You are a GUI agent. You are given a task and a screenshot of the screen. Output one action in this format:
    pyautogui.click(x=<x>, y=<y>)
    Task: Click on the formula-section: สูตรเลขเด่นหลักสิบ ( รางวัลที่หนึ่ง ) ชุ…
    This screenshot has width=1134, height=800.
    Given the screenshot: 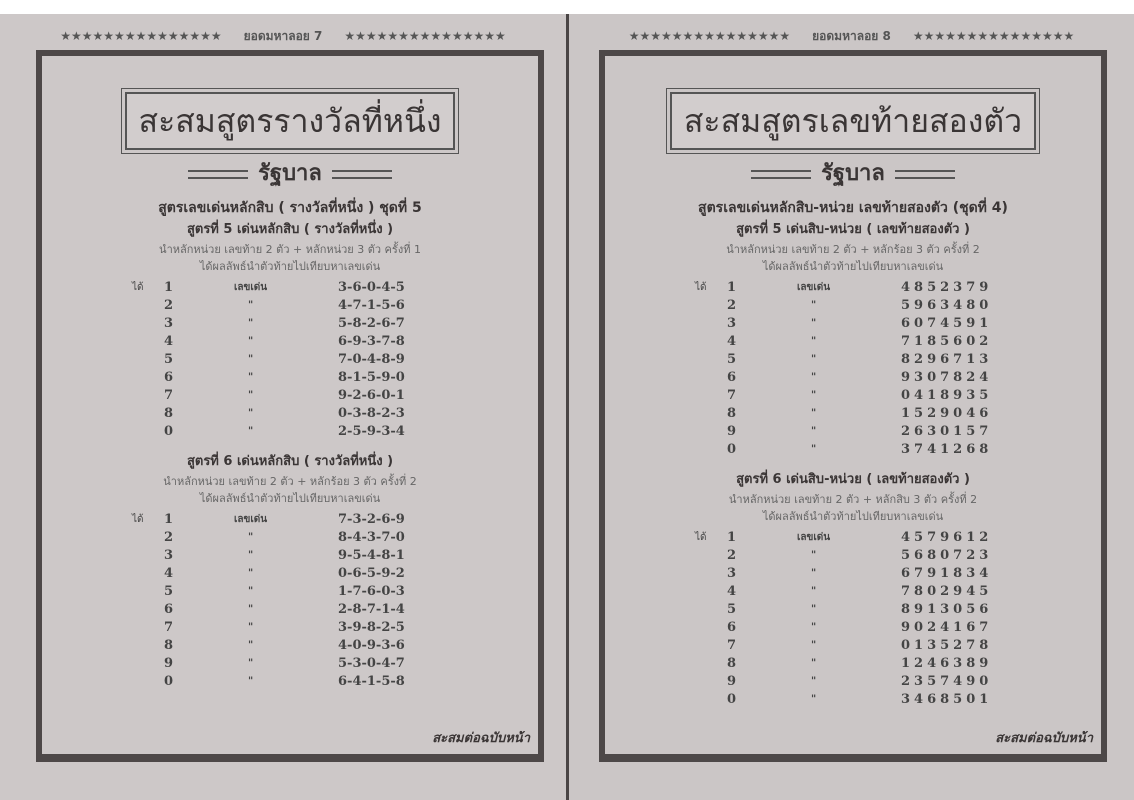 What is the action you would take?
    pyautogui.click(x=290, y=319)
    